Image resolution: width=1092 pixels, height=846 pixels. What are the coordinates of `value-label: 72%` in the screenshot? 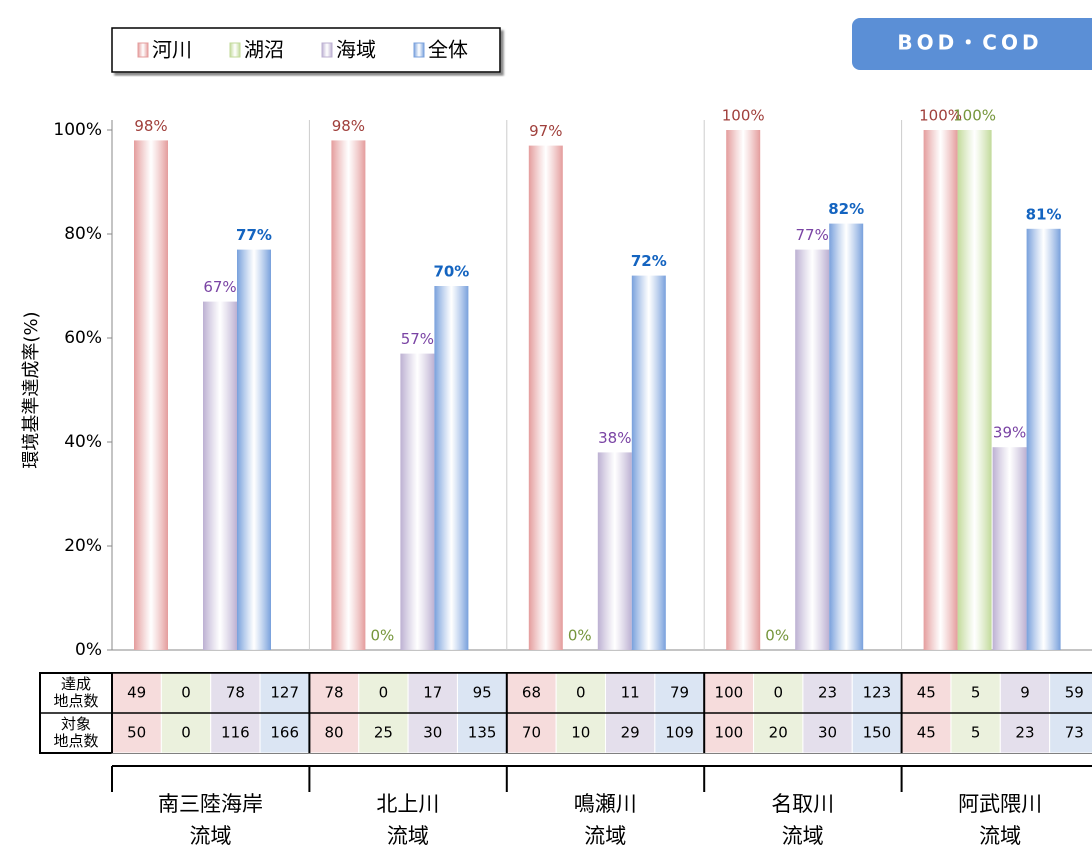 It's located at (649, 261).